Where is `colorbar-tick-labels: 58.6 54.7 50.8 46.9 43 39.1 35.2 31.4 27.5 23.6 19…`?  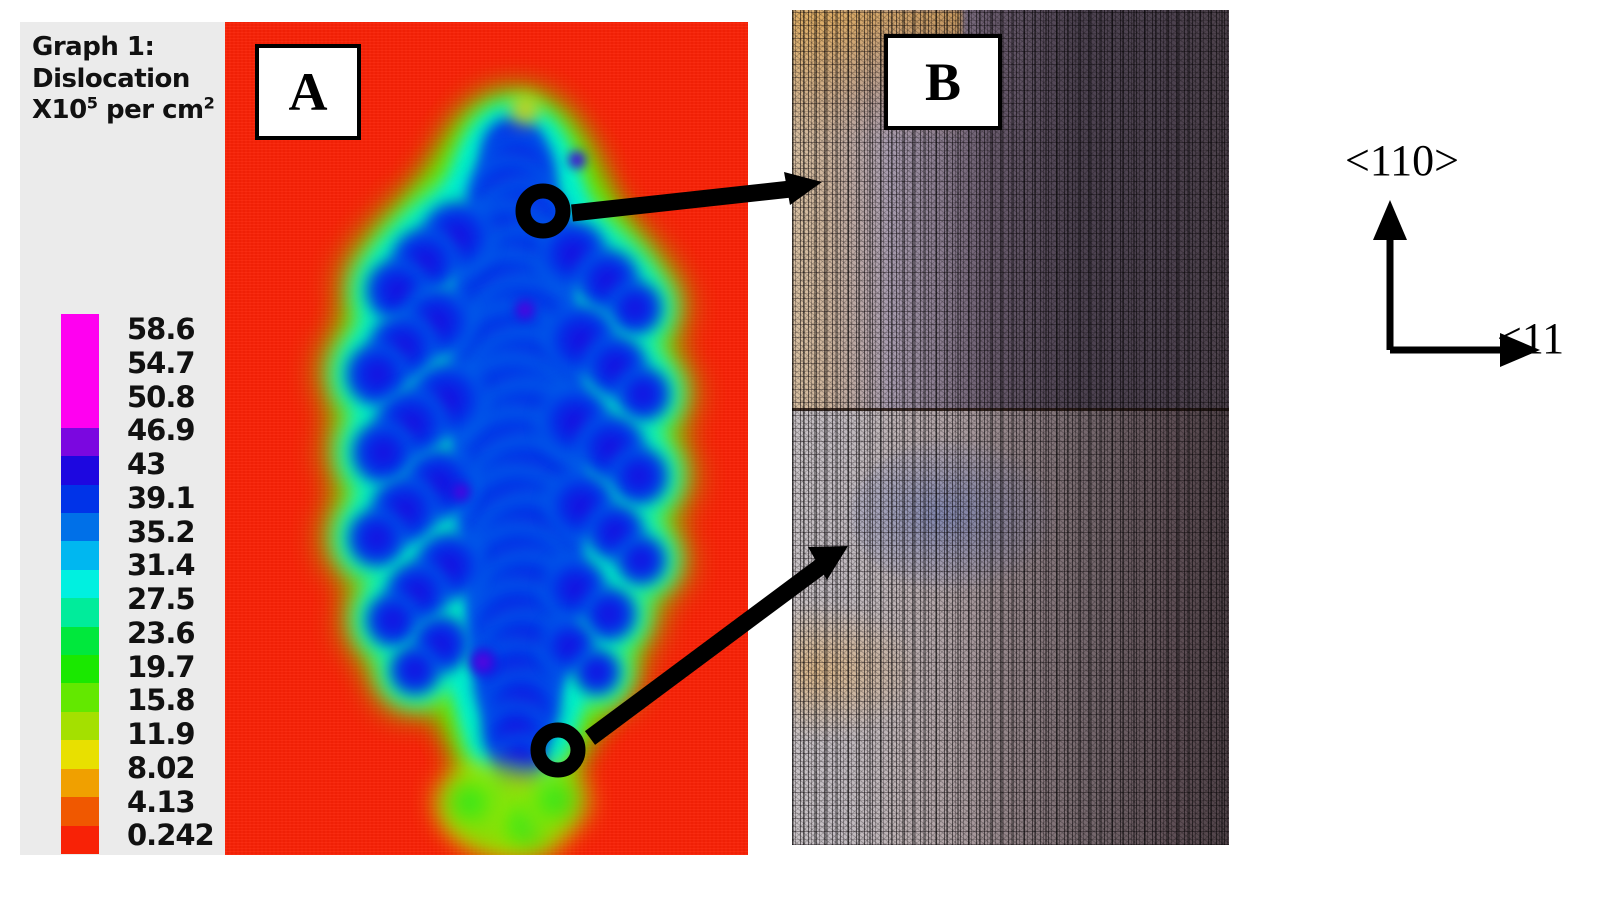
colorbar-tick-labels: 58.6 54.7 50.8 46.9 43 39.1 35.2 31.4 27.5 23.6 19… is located at coordinates (174, 573).